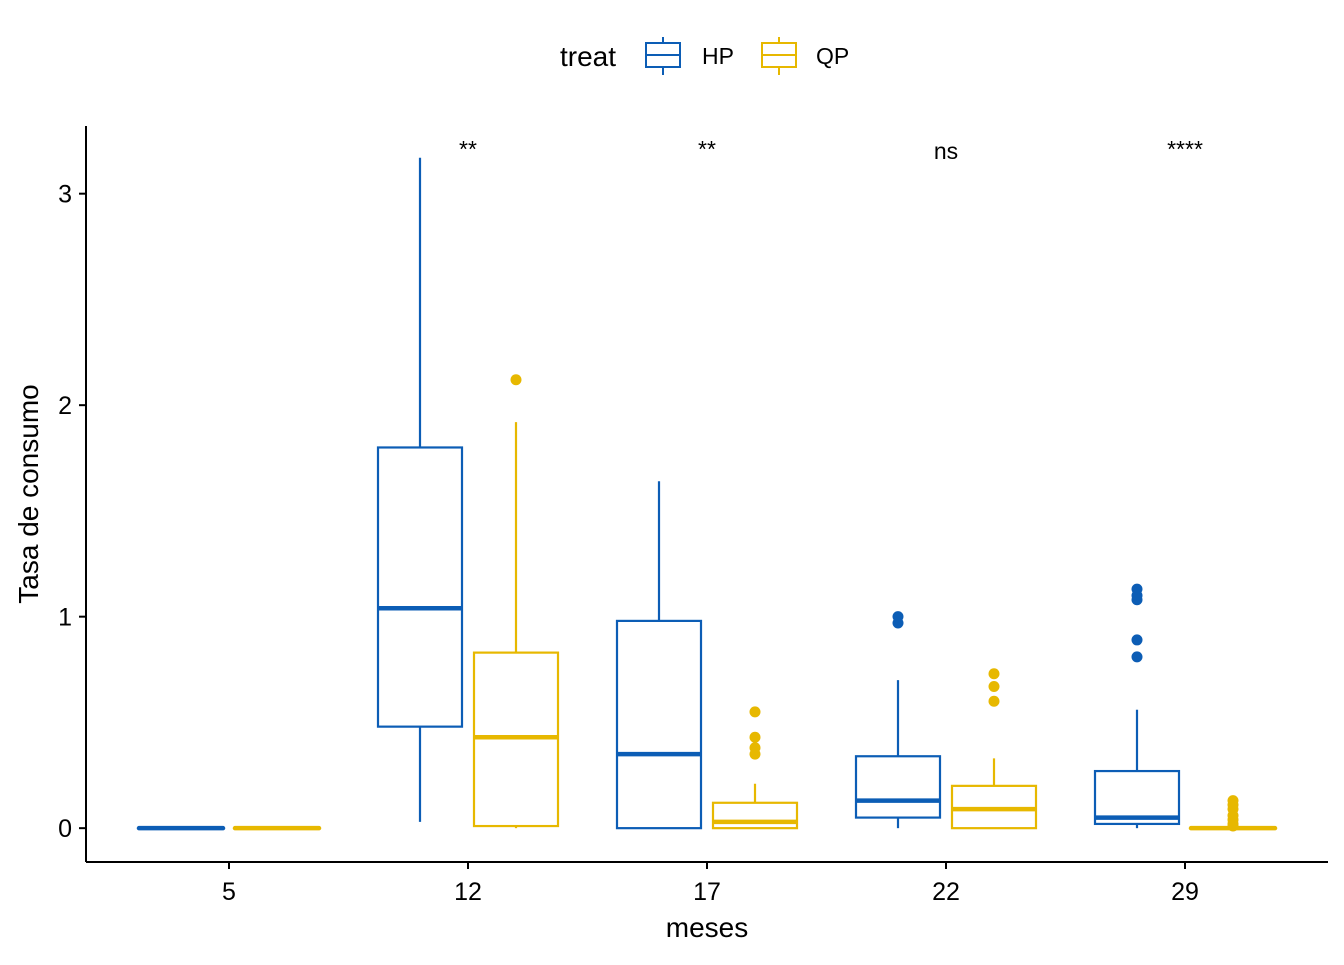  I want to click on legend-label: QP, so click(832, 56).